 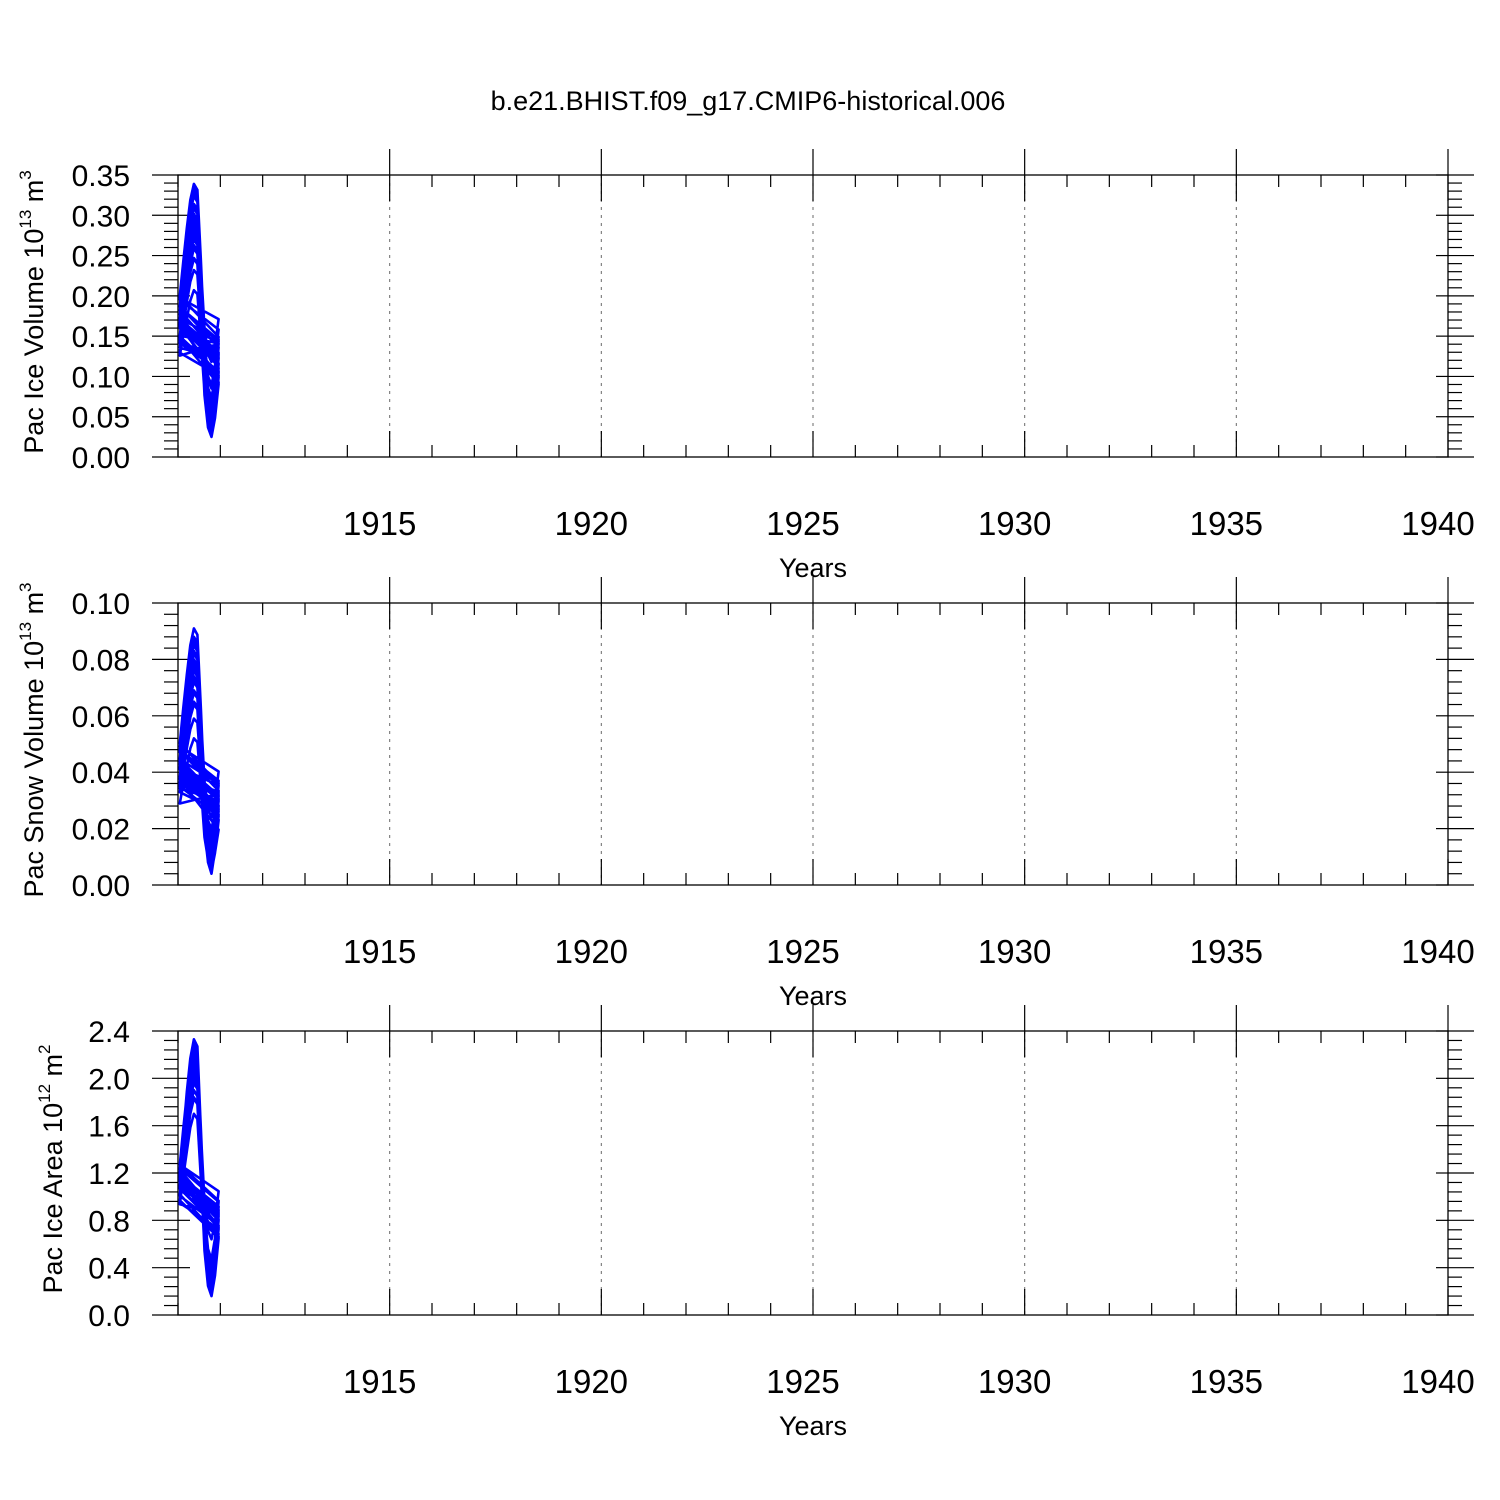 I want to click on y-tick-label: 0.35, so click(x=101, y=176).